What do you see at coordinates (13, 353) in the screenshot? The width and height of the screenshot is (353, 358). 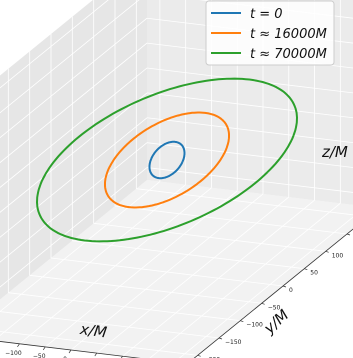 I see `x-tick-label: −100` at bounding box center [13, 353].